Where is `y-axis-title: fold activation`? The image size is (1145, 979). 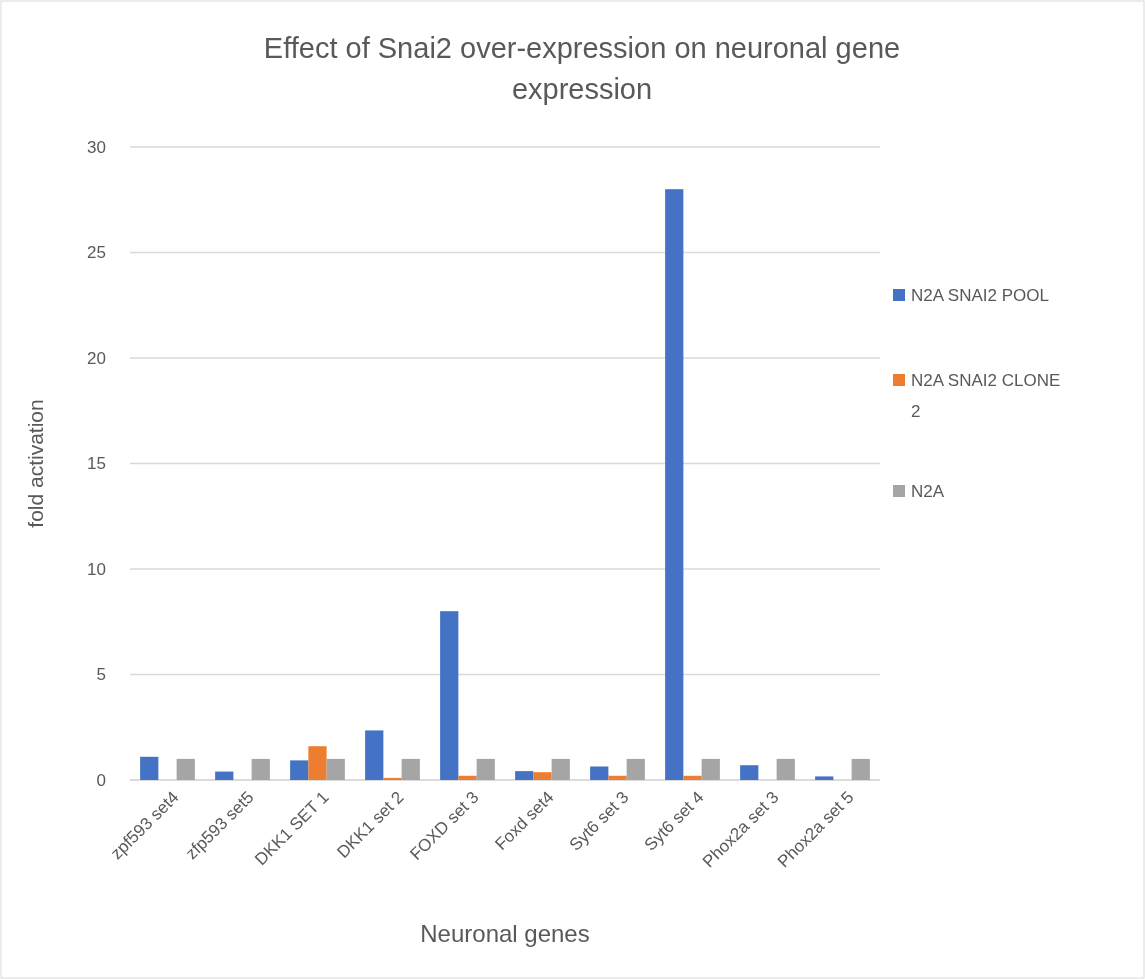
y-axis-title: fold activation is located at coordinates (35, 463).